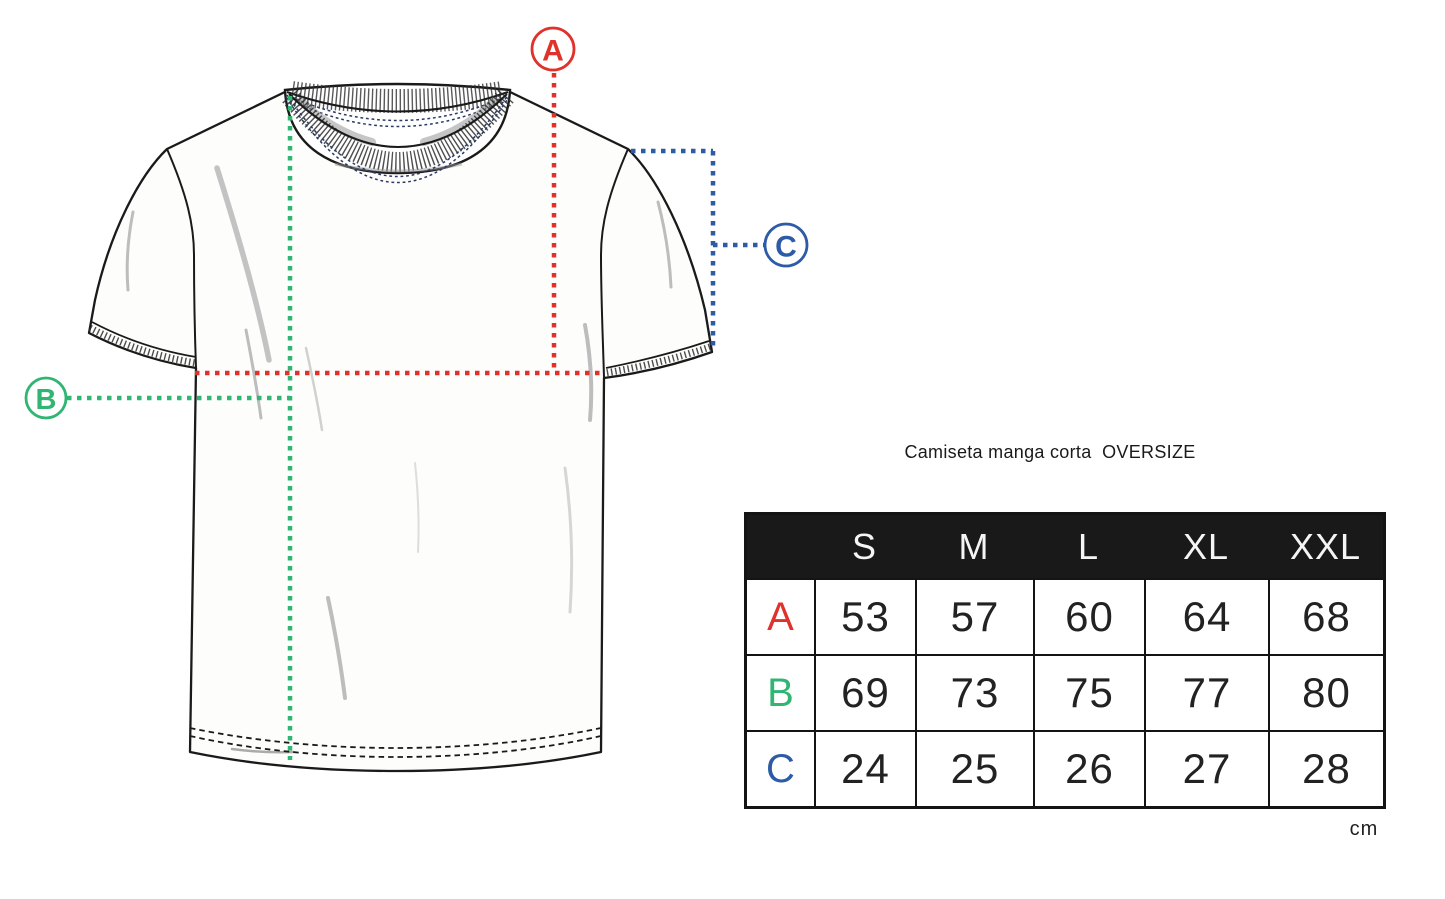  I want to click on marker-a-label: A, so click(553, 51).